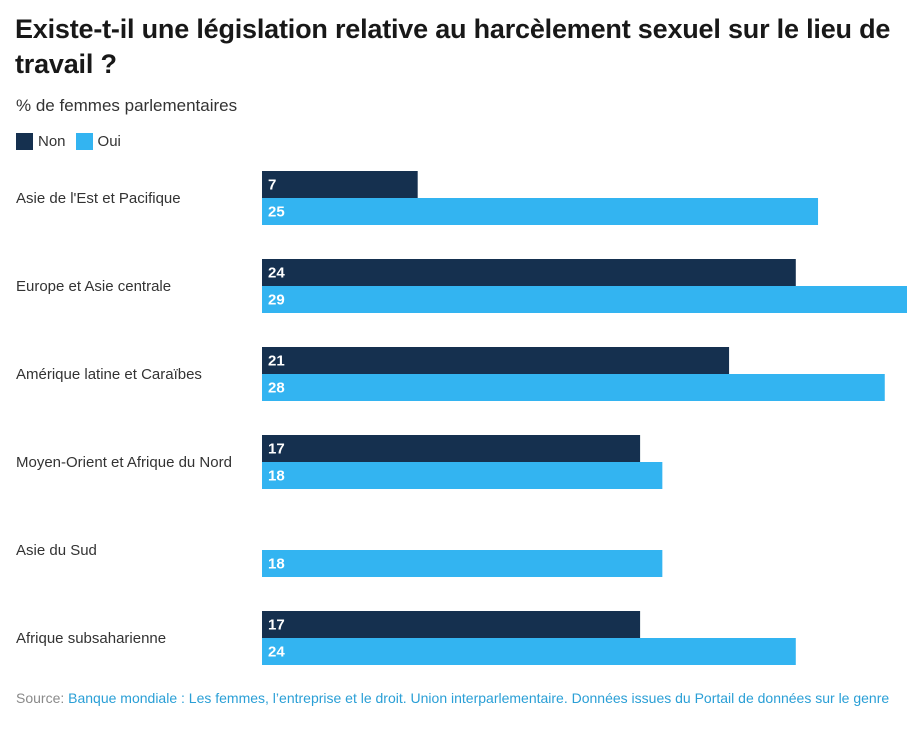 The height and width of the screenshot is (729, 924). I want to click on legend-swatch-non, so click(24, 141).